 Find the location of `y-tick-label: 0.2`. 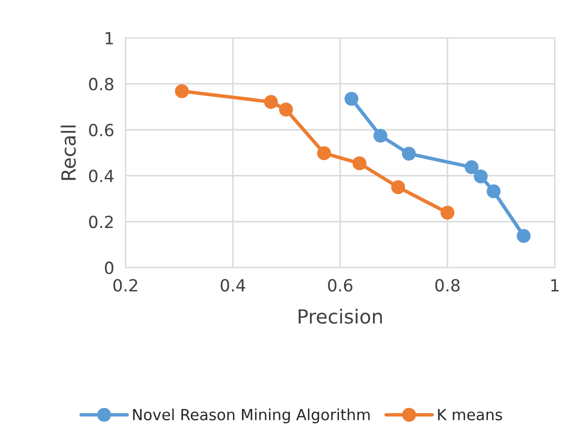

y-tick-label: 0.2 is located at coordinates (101, 222).